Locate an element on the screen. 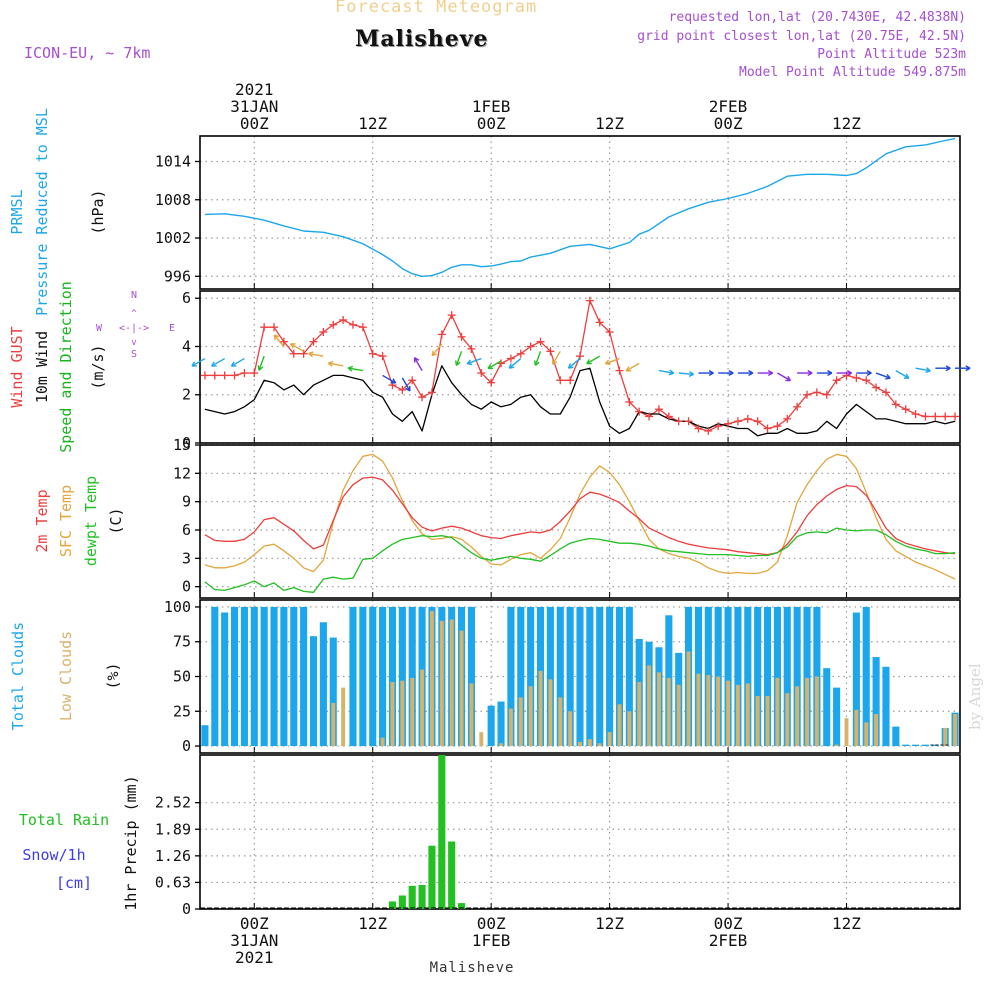  top-time-label: 2FEB is located at coordinates (728, 106).